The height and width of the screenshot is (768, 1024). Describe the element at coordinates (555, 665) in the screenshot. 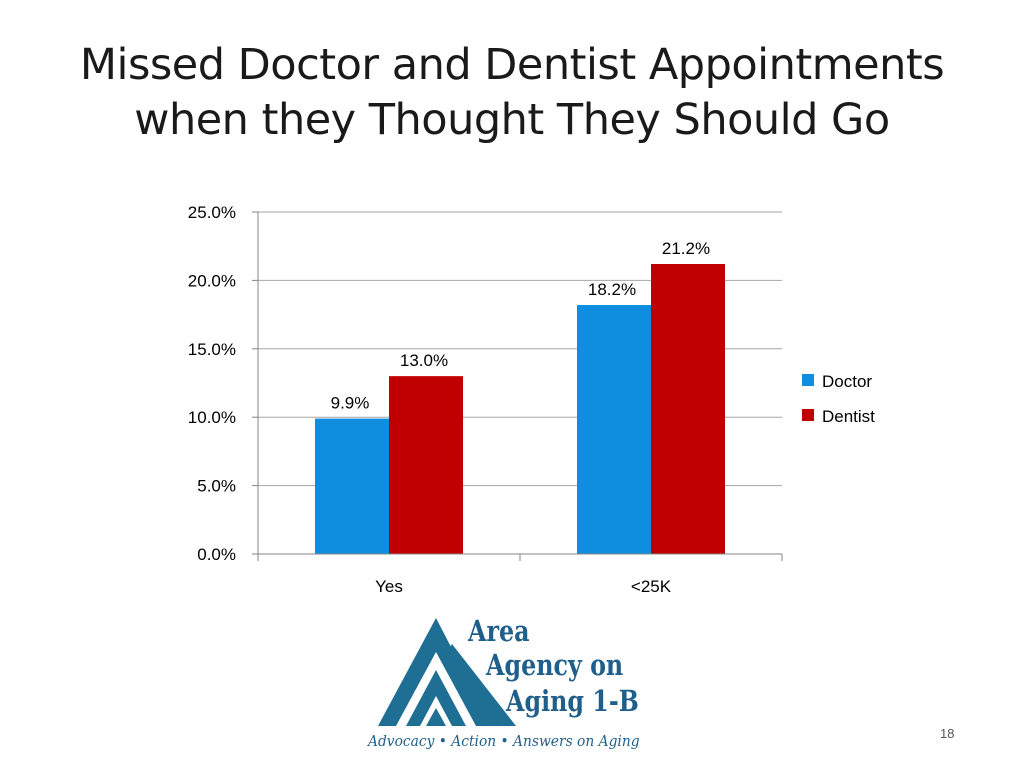

I see `logo-line-2: Agency on` at that location.